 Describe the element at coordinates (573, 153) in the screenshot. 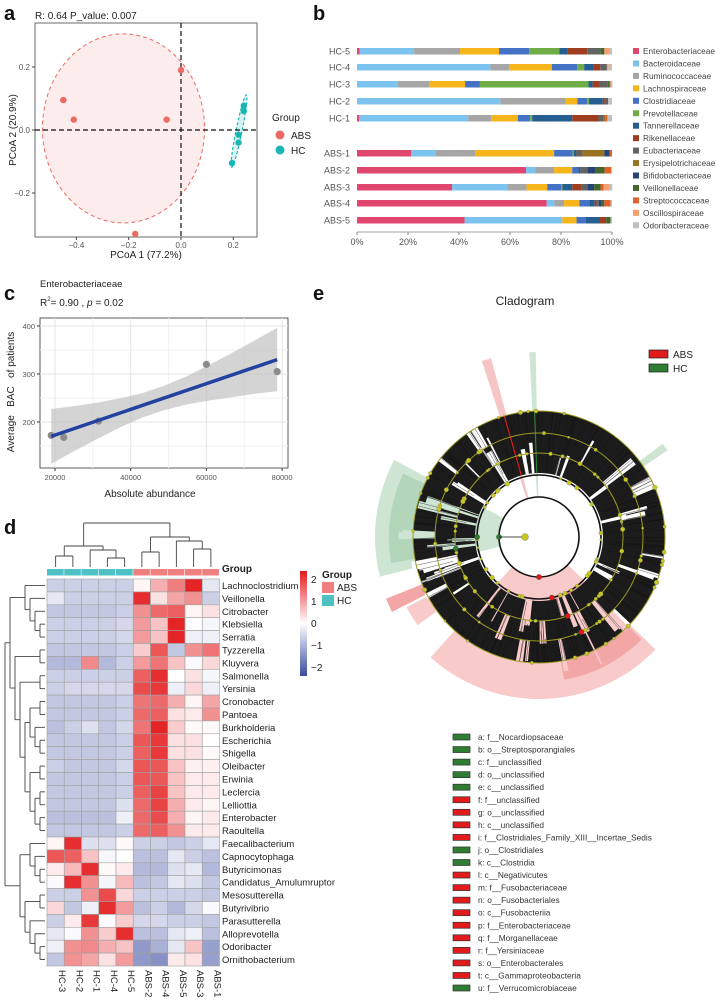

I see `bar-segment-prevotellaceae` at that location.